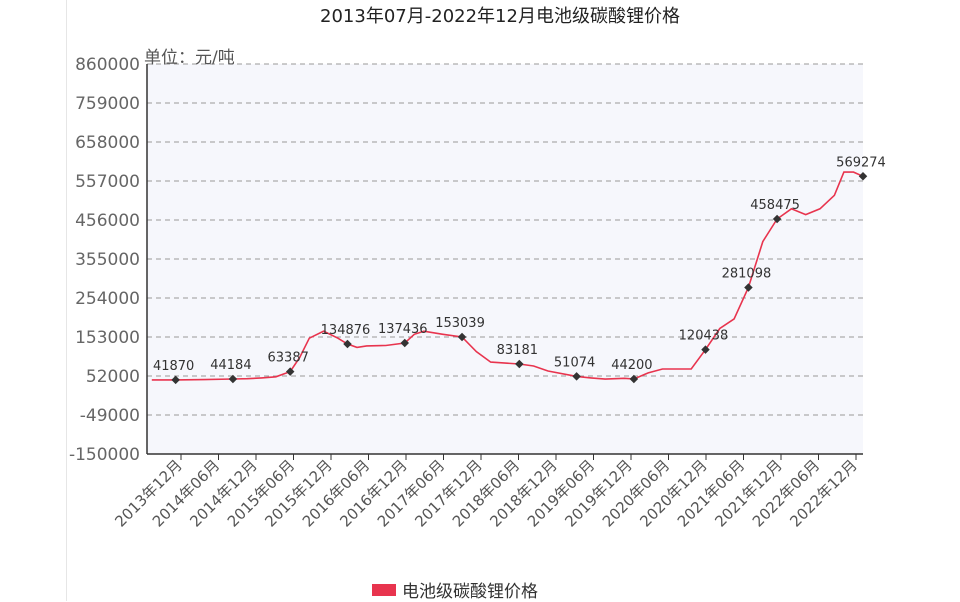  What do you see at coordinates (173, 366) in the screenshot?
I see `data-label: 41870` at bounding box center [173, 366].